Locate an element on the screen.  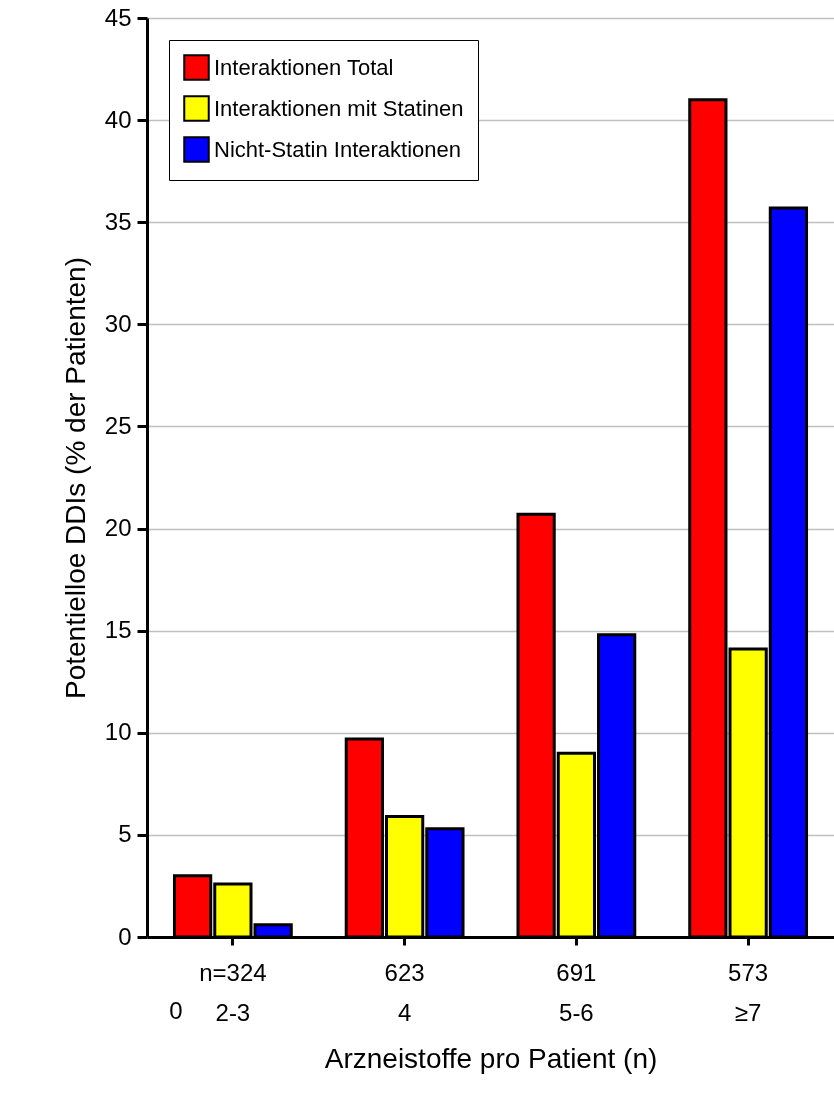
x-tick-label: 2-3 is located at coordinates (233, 1012).